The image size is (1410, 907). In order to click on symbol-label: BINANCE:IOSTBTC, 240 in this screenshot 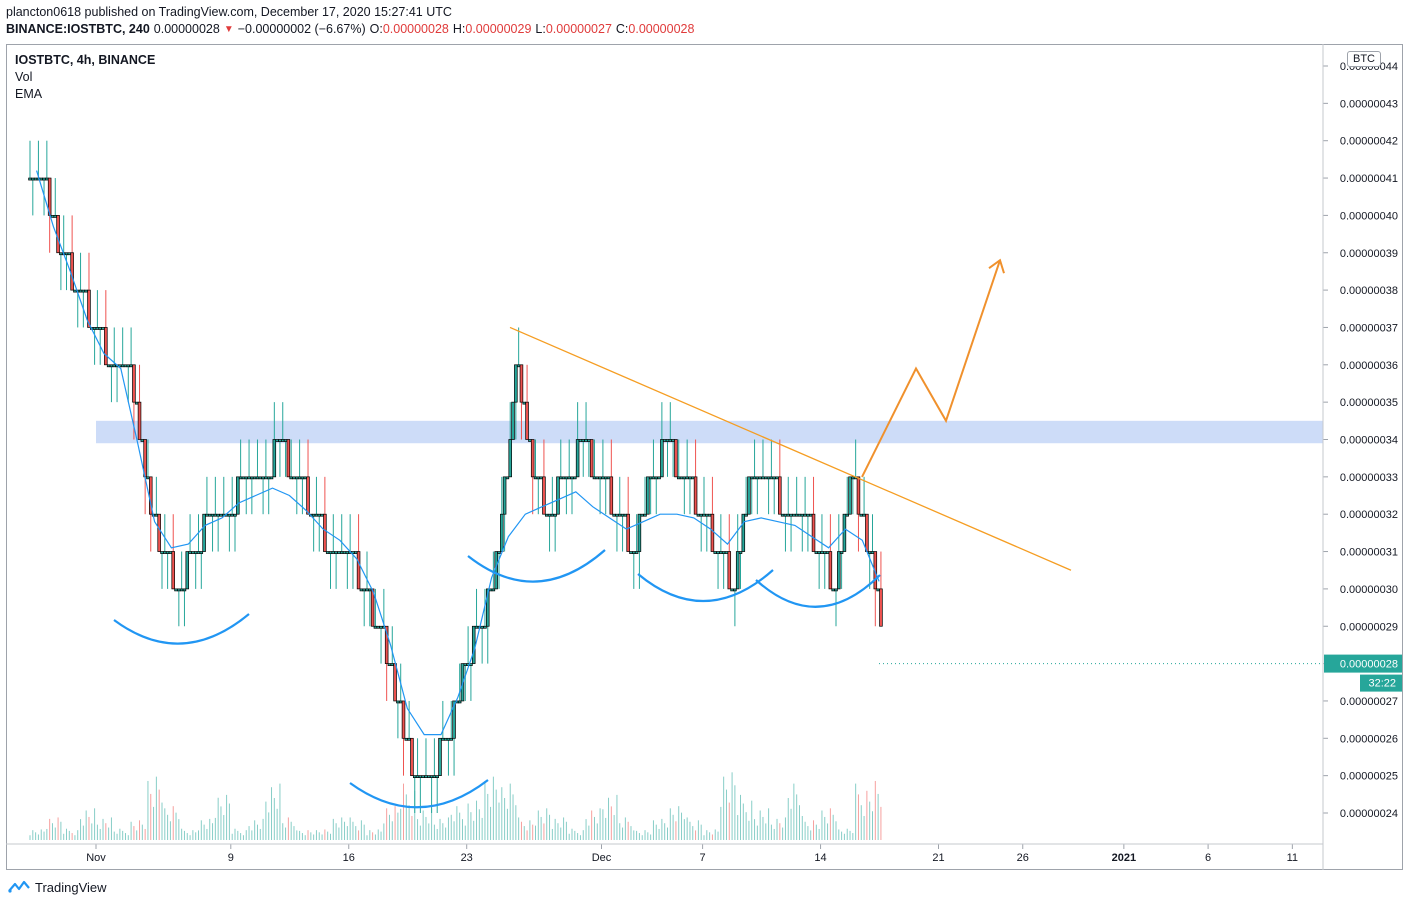, I will do `click(78, 29)`.